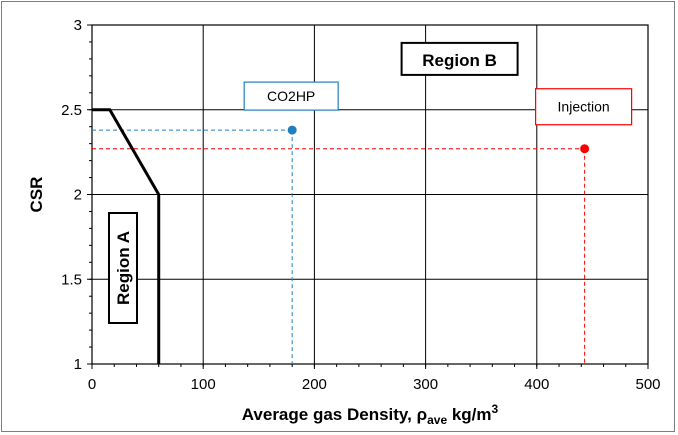  I want to click on x-tick-label: 500, so click(647, 384).